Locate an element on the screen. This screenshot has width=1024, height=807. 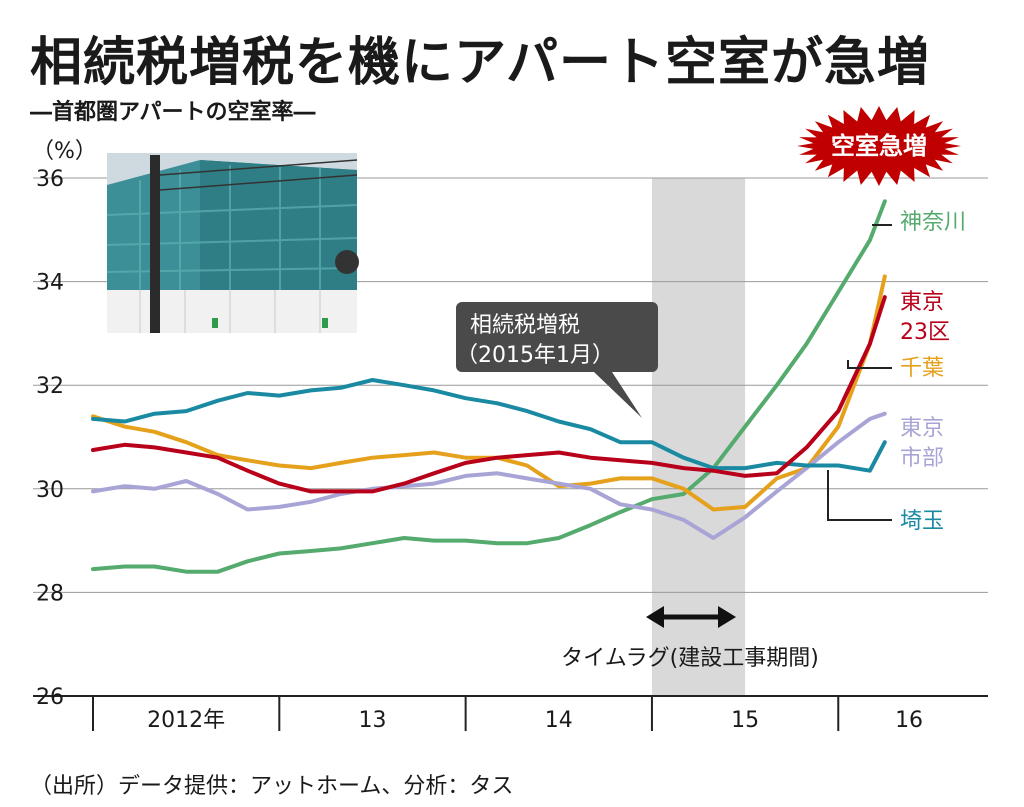
time-lag-arrow: タイムラグ(建設工事期間) is located at coordinates (690, 638).